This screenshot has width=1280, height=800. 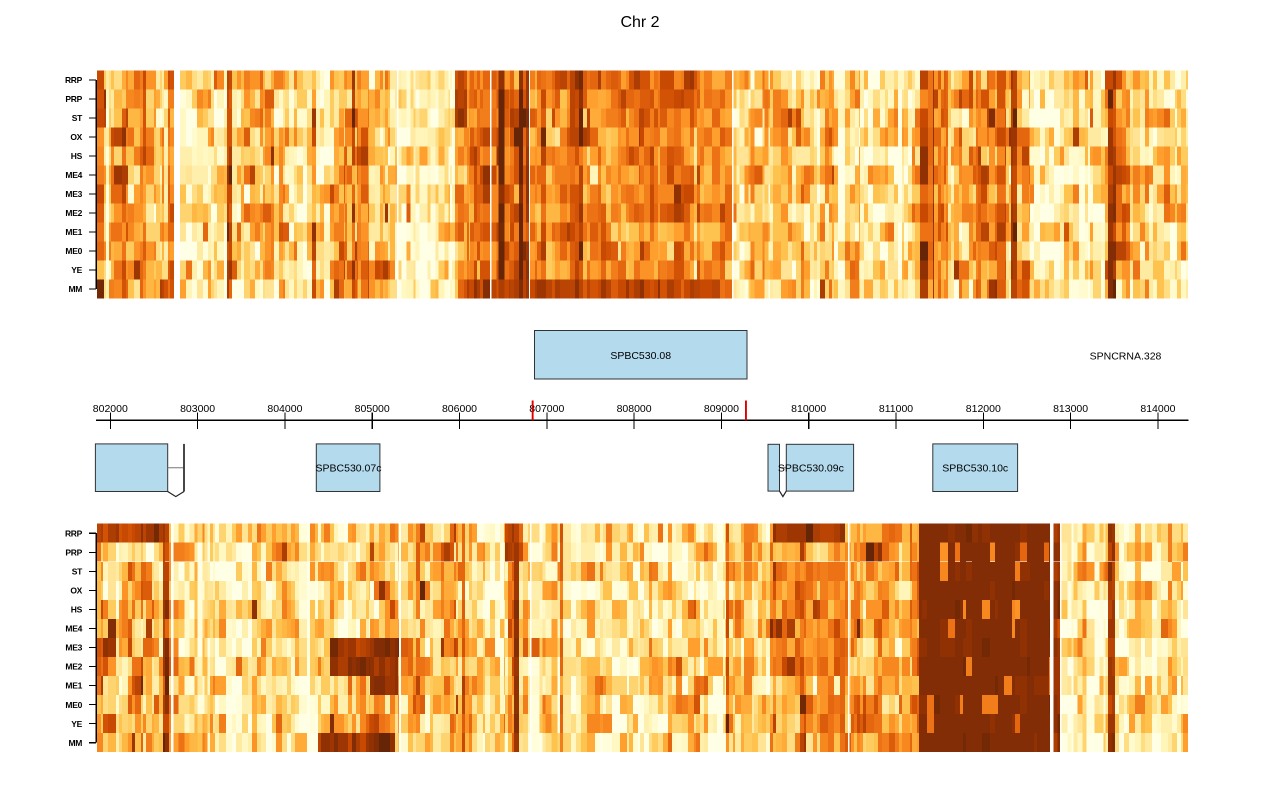 What do you see at coordinates (983, 409) in the screenshot?
I see `svg-text: 812000` at bounding box center [983, 409].